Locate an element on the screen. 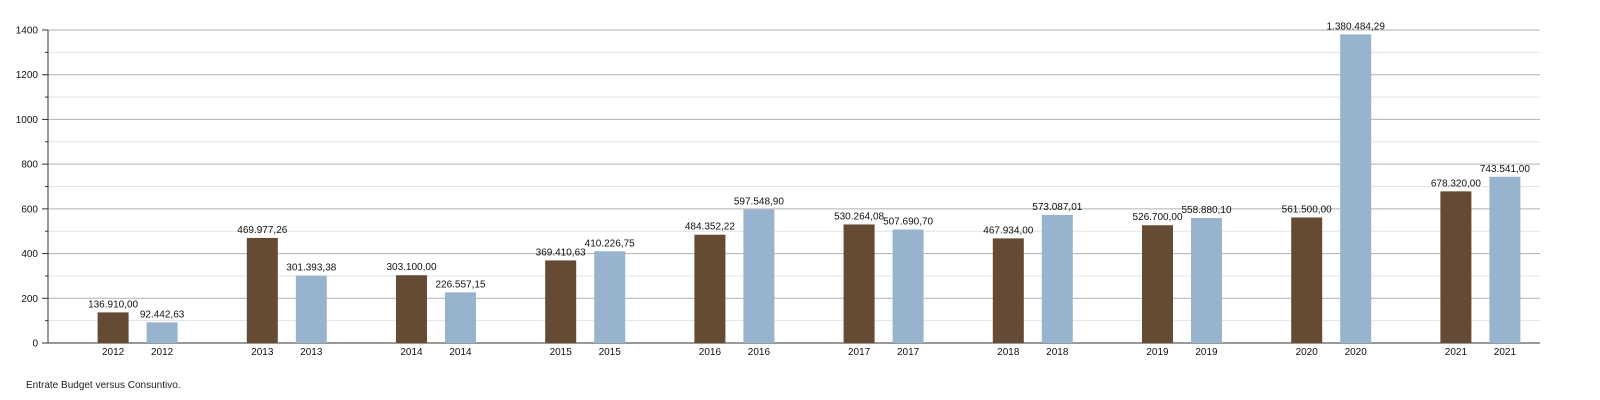 This screenshot has width=1600, height=400. y-tick-label: 0 is located at coordinates (35, 344).